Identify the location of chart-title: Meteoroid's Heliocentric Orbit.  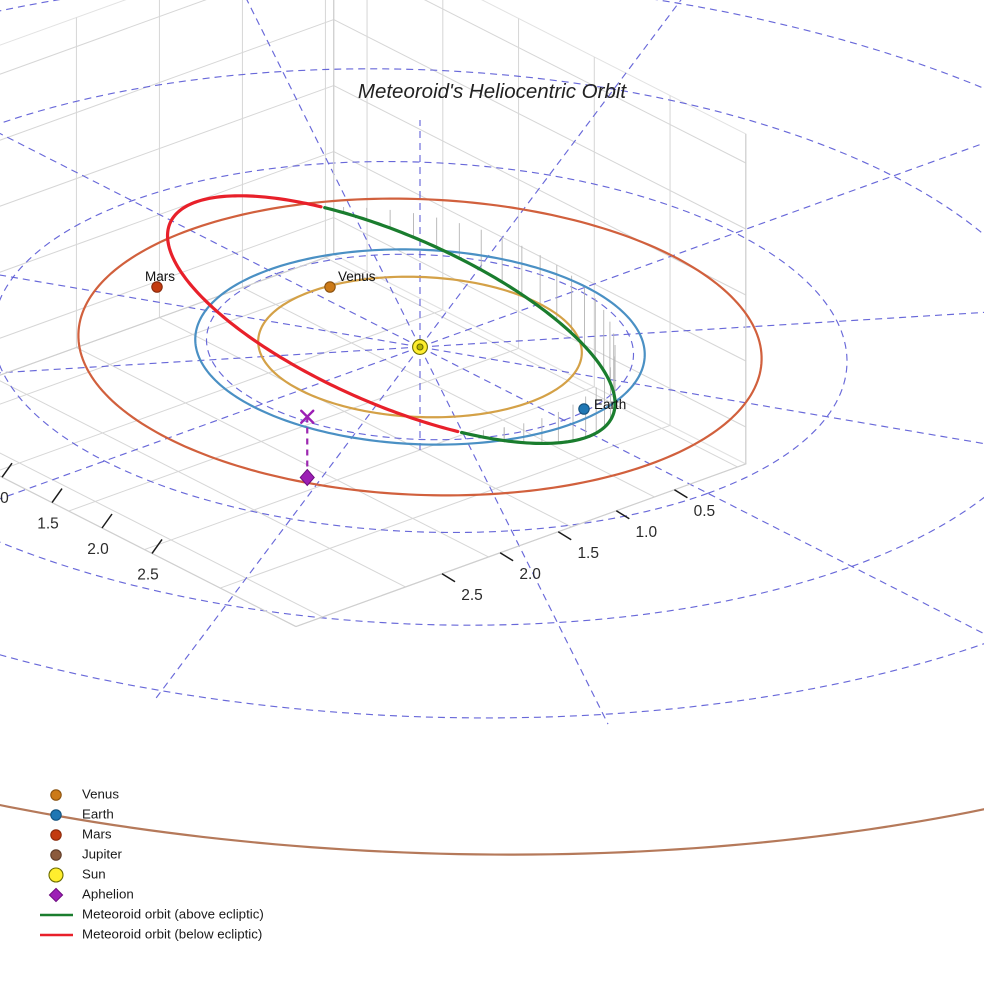
(493, 91).